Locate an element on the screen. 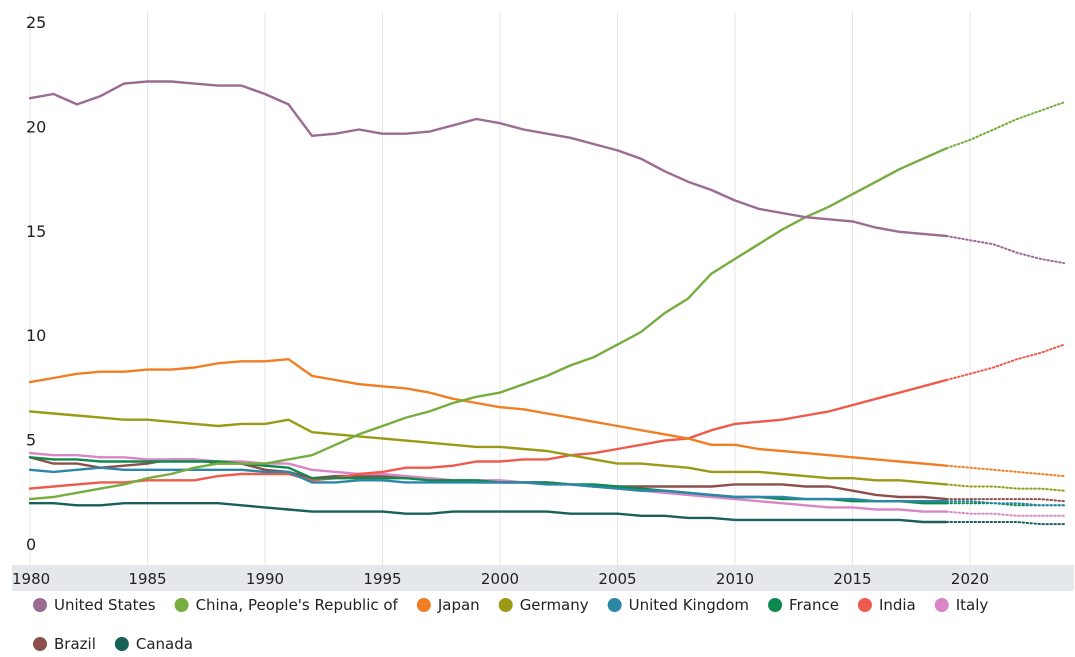  x-axis-band is located at coordinates (543, 578).